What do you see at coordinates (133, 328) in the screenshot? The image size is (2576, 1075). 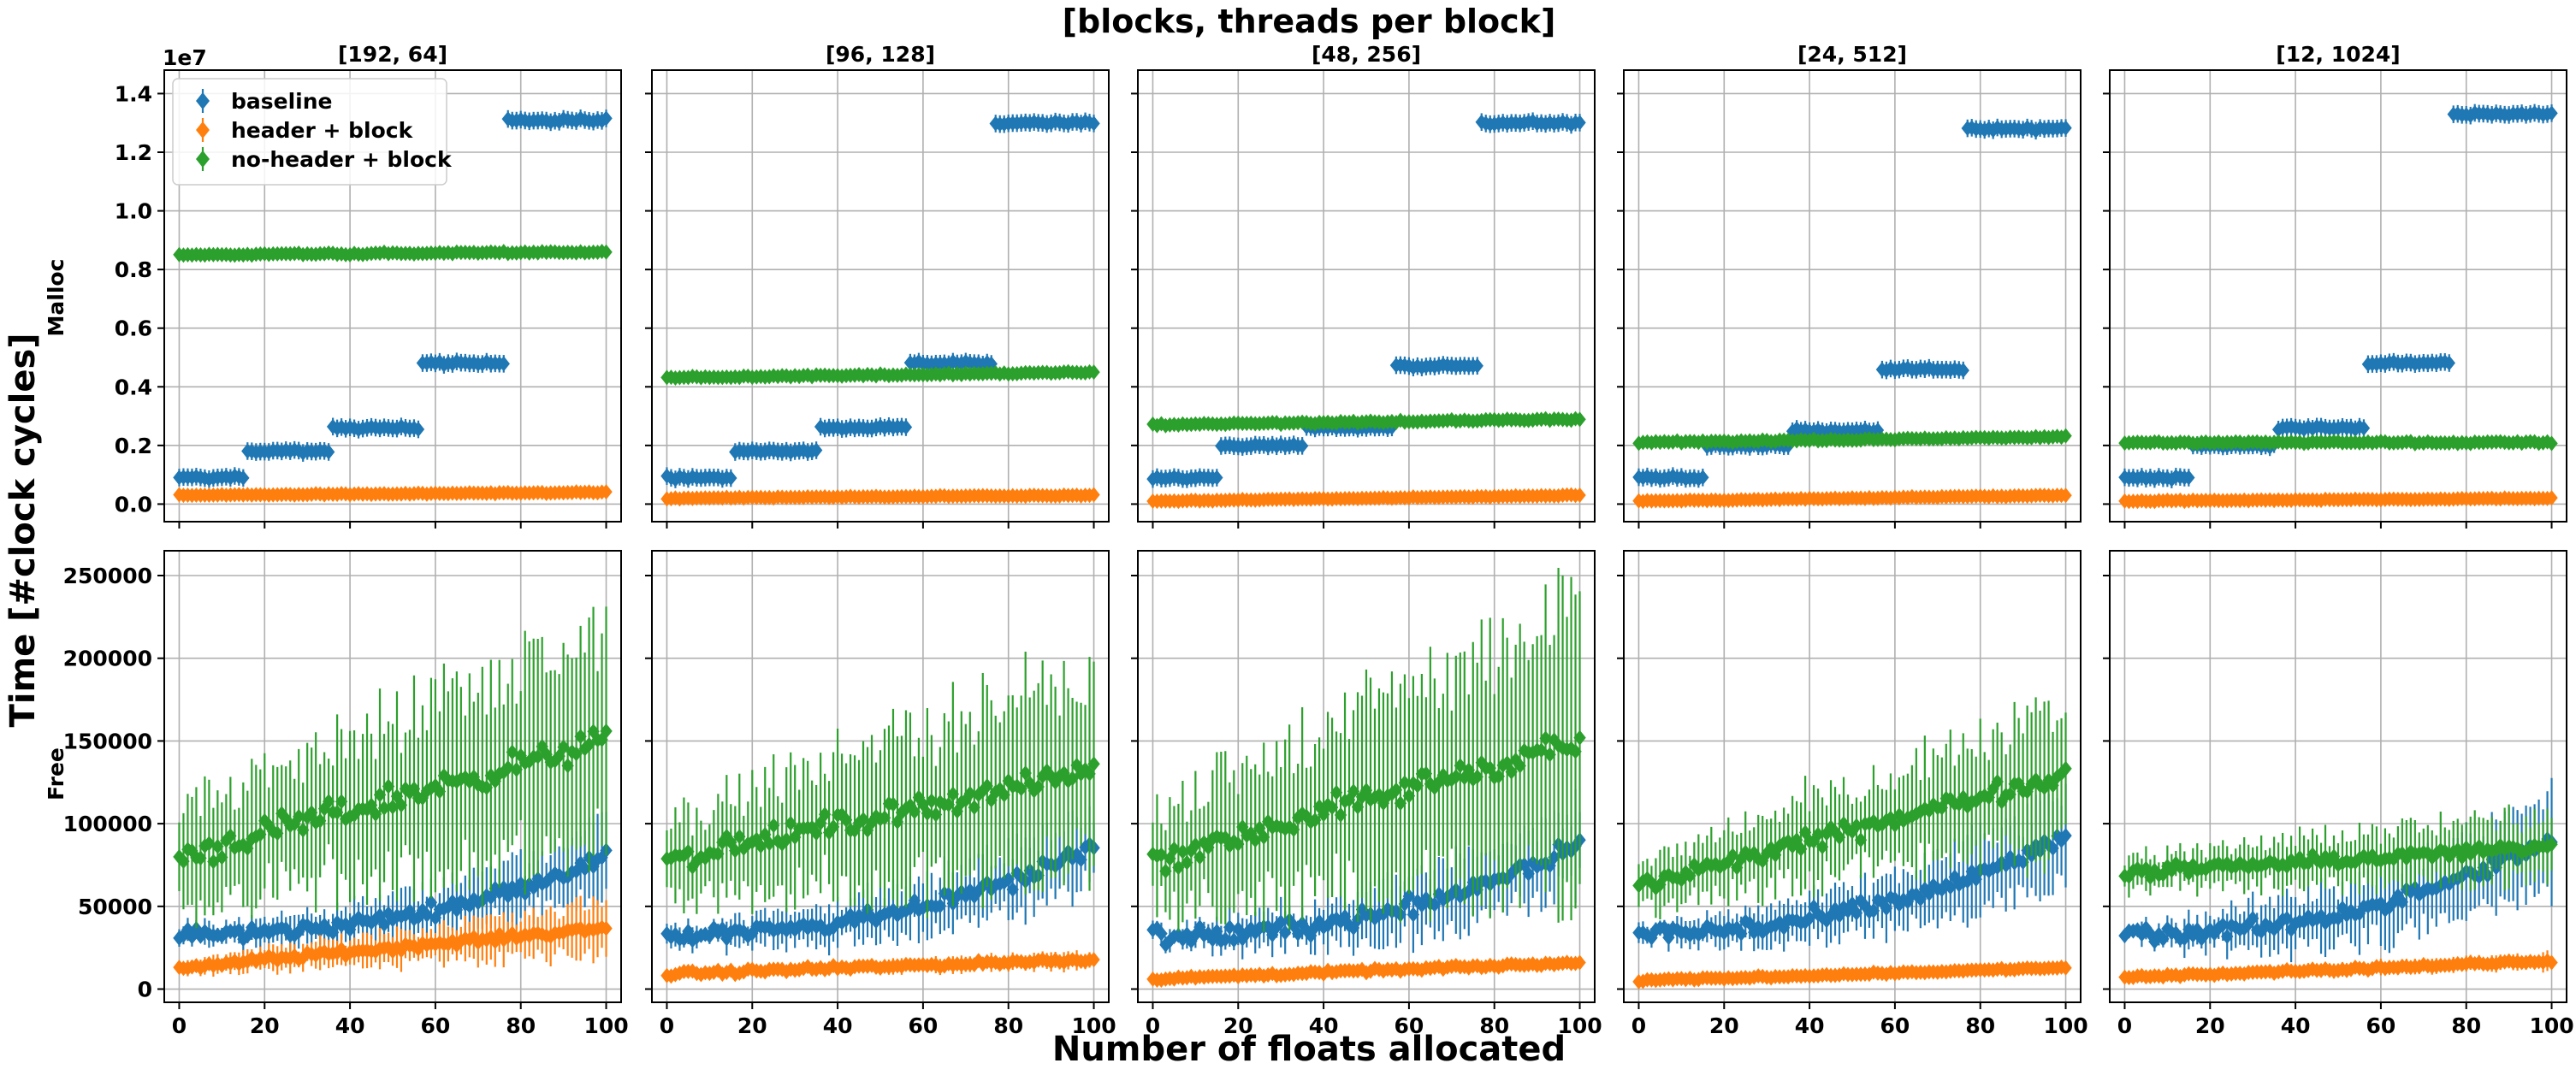 I see `y-tick-label: 0.6` at bounding box center [133, 328].